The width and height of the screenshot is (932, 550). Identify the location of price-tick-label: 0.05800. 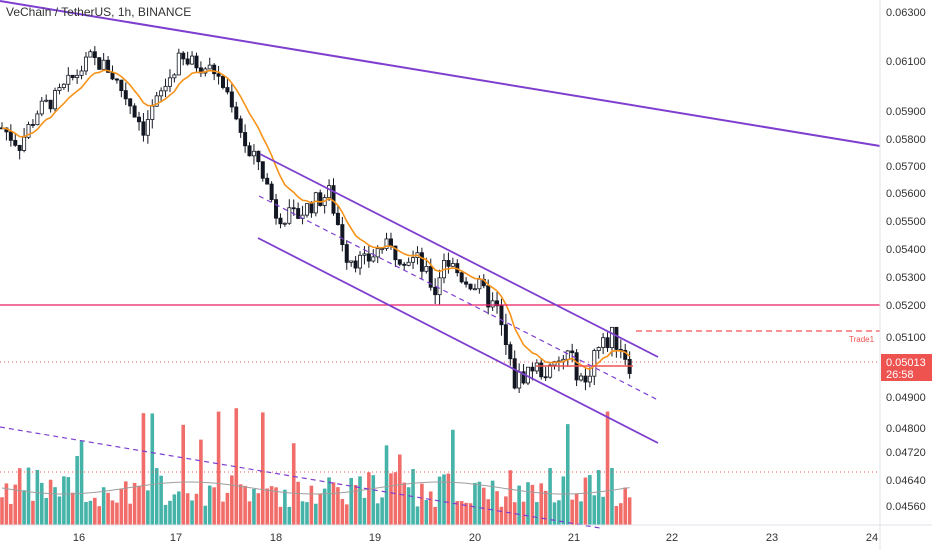
(906, 140).